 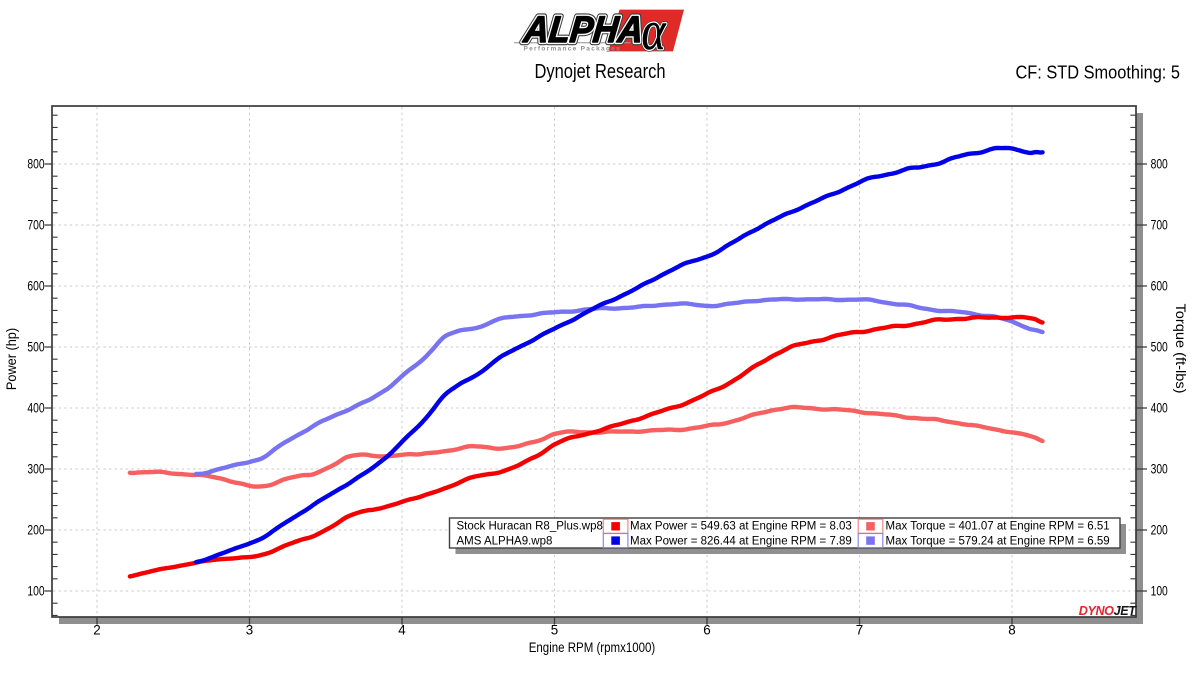 What do you see at coordinates (859, 629) in the screenshot?
I see `svg-text: 7` at bounding box center [859, 629].